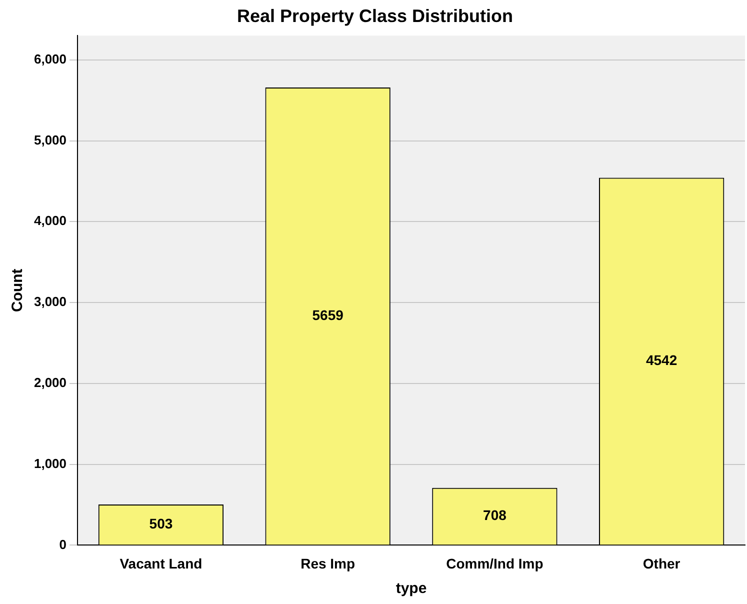 The width and height of the screenshot is (747, 604). I want to click on chart-title: Real Property Class Distribution, so click(375, 16).